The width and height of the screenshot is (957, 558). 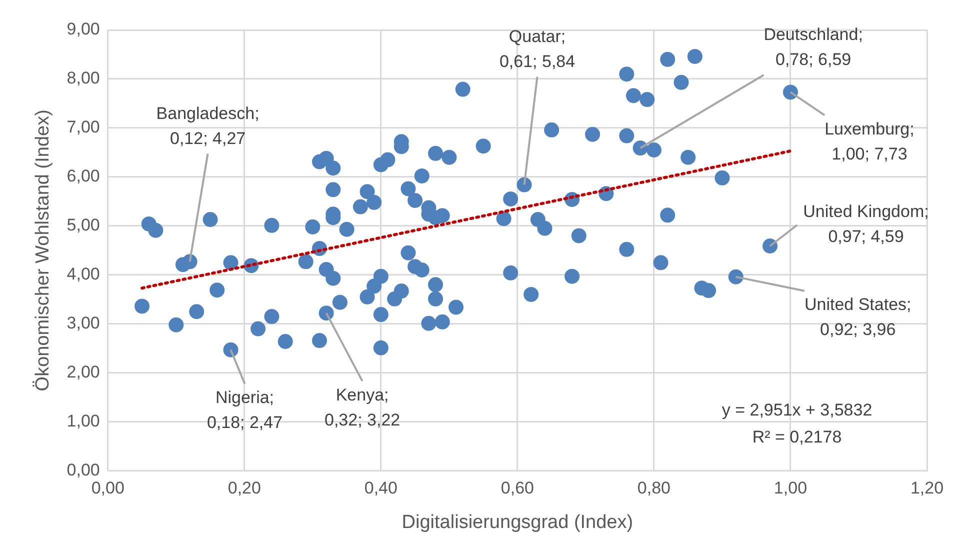 I want to click on y-tick-label: 1,00, so click(x=83, y=421).